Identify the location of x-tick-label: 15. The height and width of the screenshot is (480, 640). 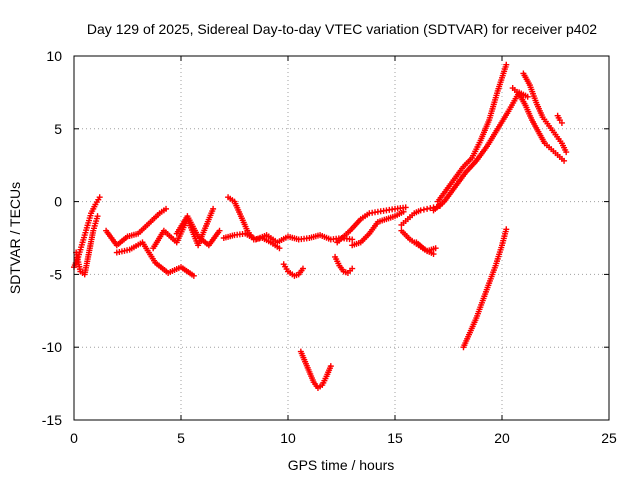
(395, 438).